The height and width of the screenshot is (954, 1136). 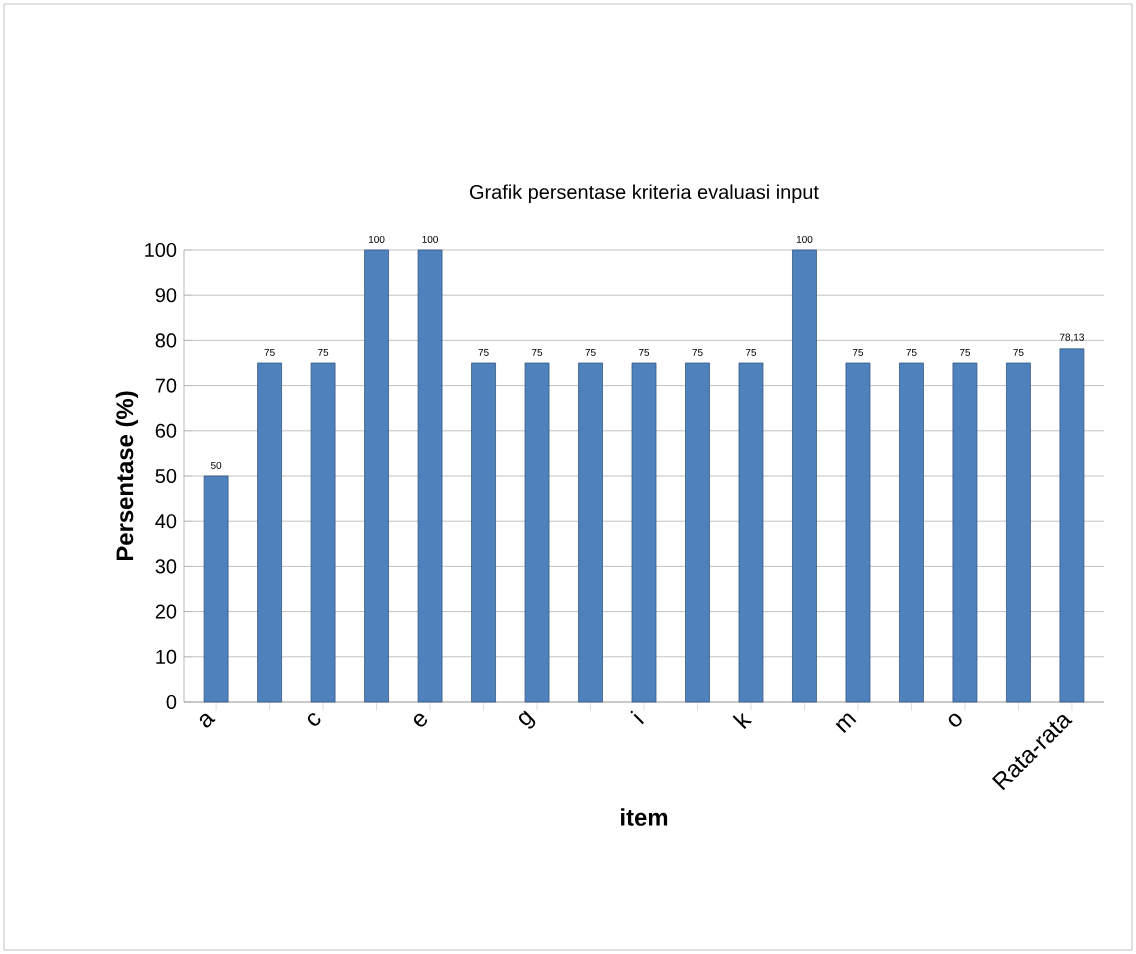 What do you see at coordinates (166, 566) in the screenshot?
I see `y-tick-label: 30` at bounding box center [166, 566].